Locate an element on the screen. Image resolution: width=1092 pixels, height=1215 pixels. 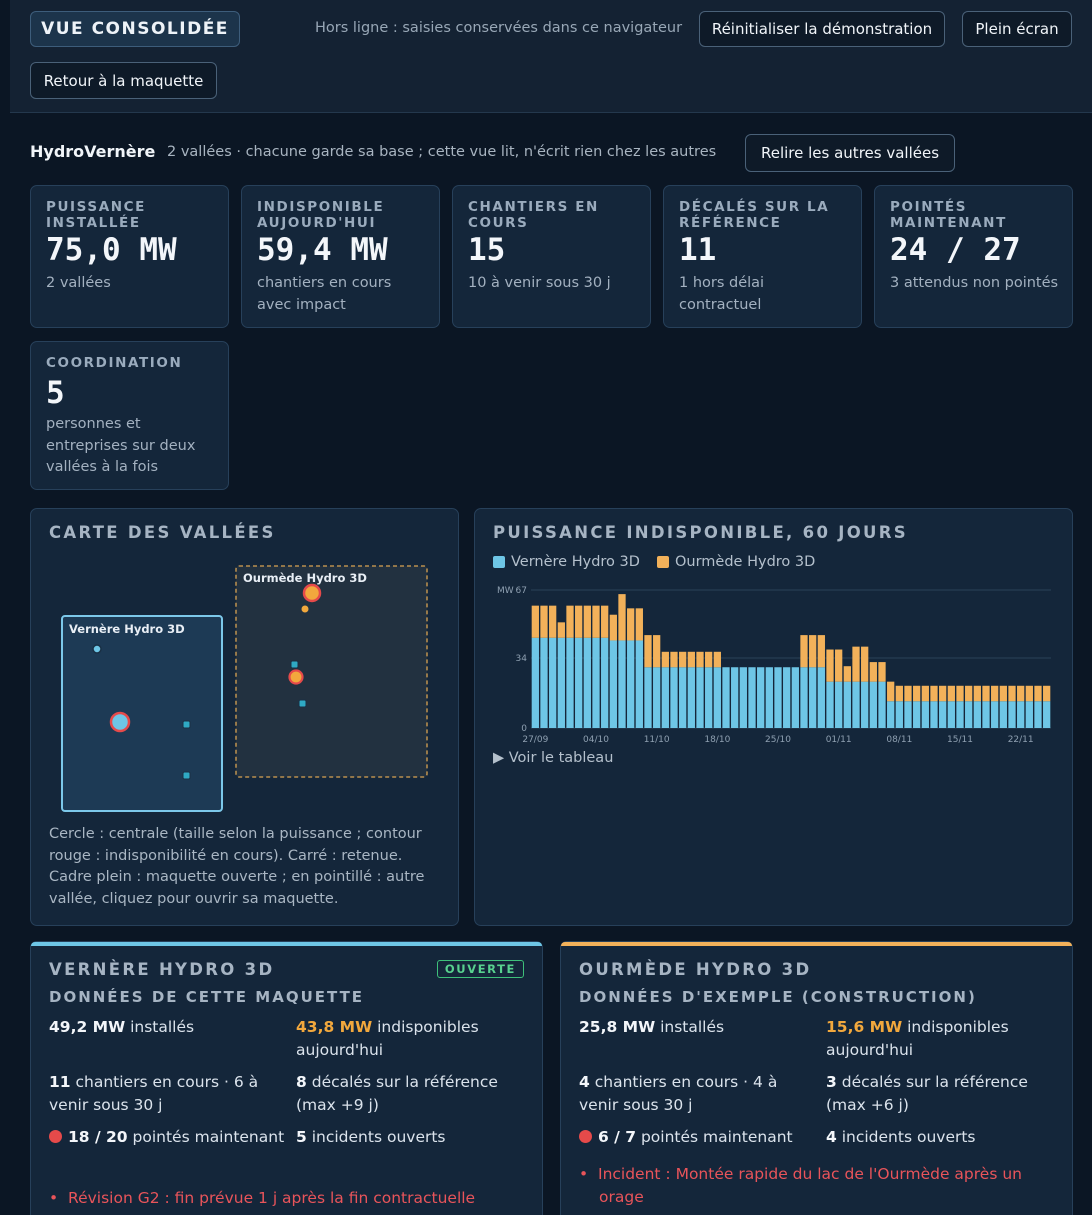
stat-incidents: 5 incidents ouverts is located at coordinates (371, 1137).